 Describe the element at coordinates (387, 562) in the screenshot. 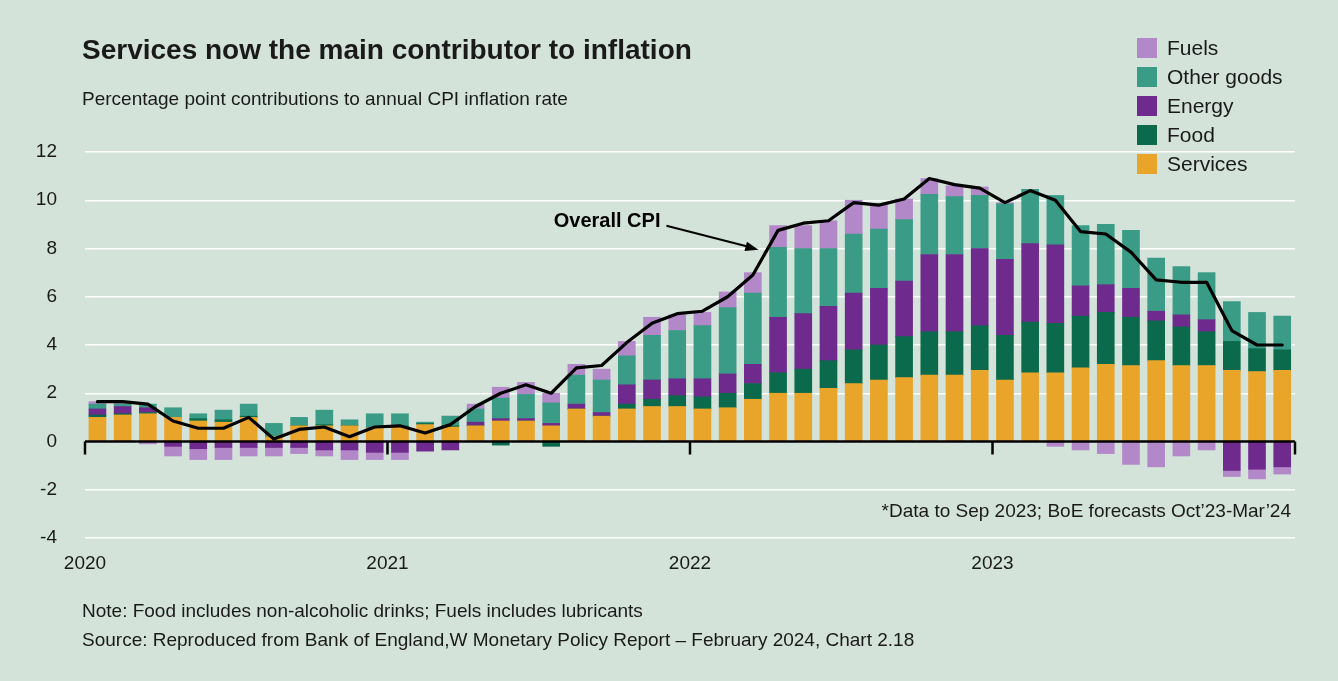

I see `x-tick-label: 2021` at that location.